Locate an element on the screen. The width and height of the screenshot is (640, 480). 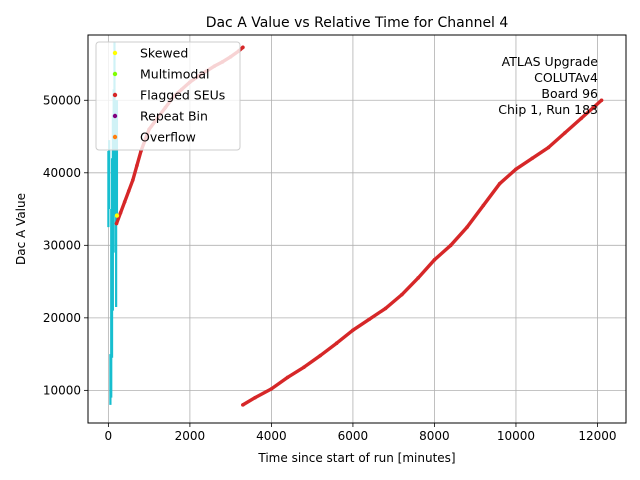
y-tick-label: 50000 is located at coordinates (62, 100).